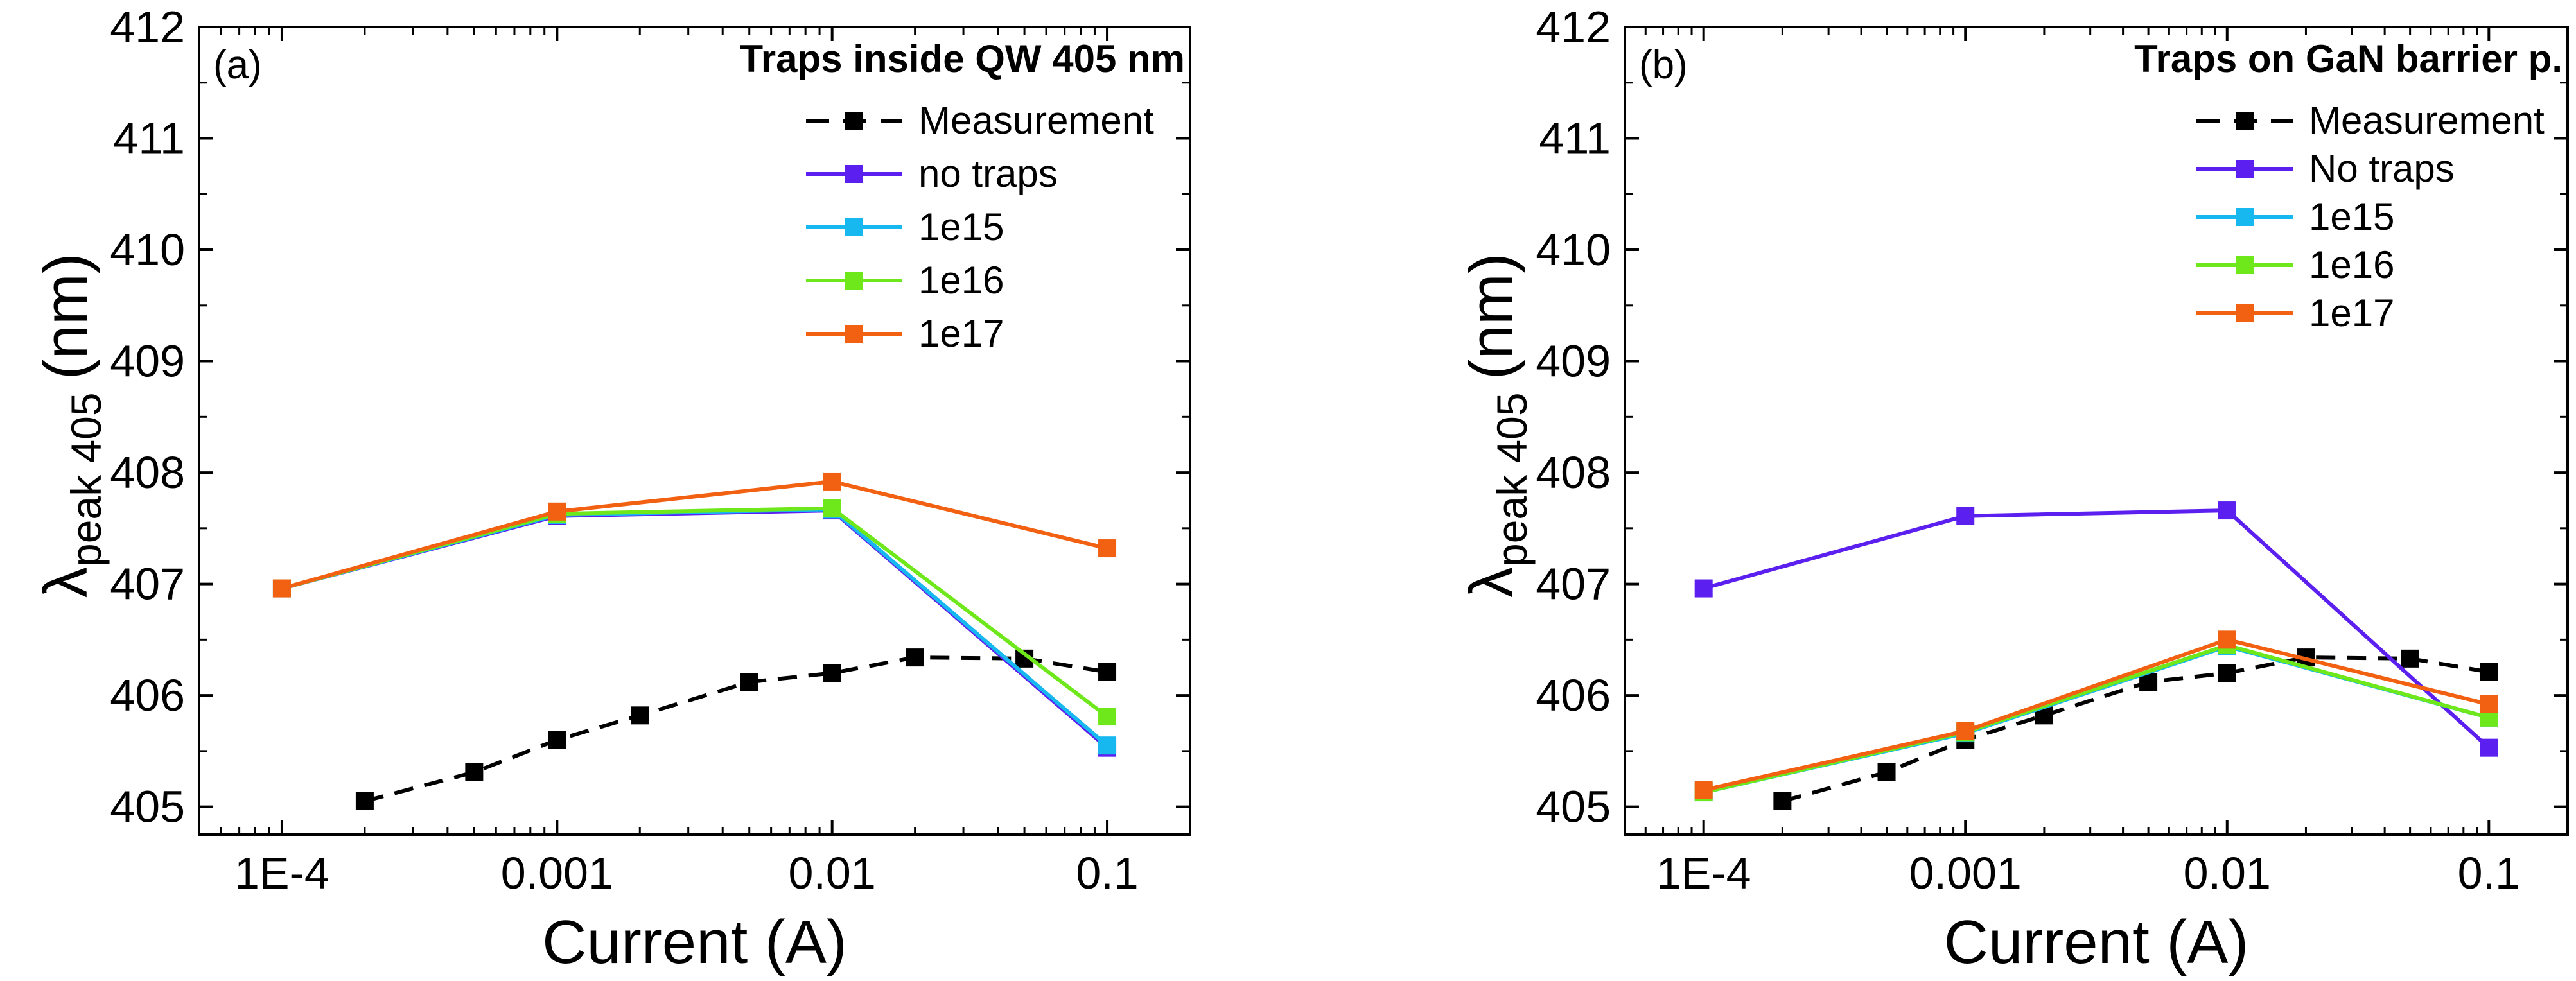 Image resolution: width=2576 pixels, height=981 pixels. What do you see at coordinates (962, 58) in the screenshot?
I see `legend-title: Traps inside QW 405 nm` at bounding box center [962, 58].